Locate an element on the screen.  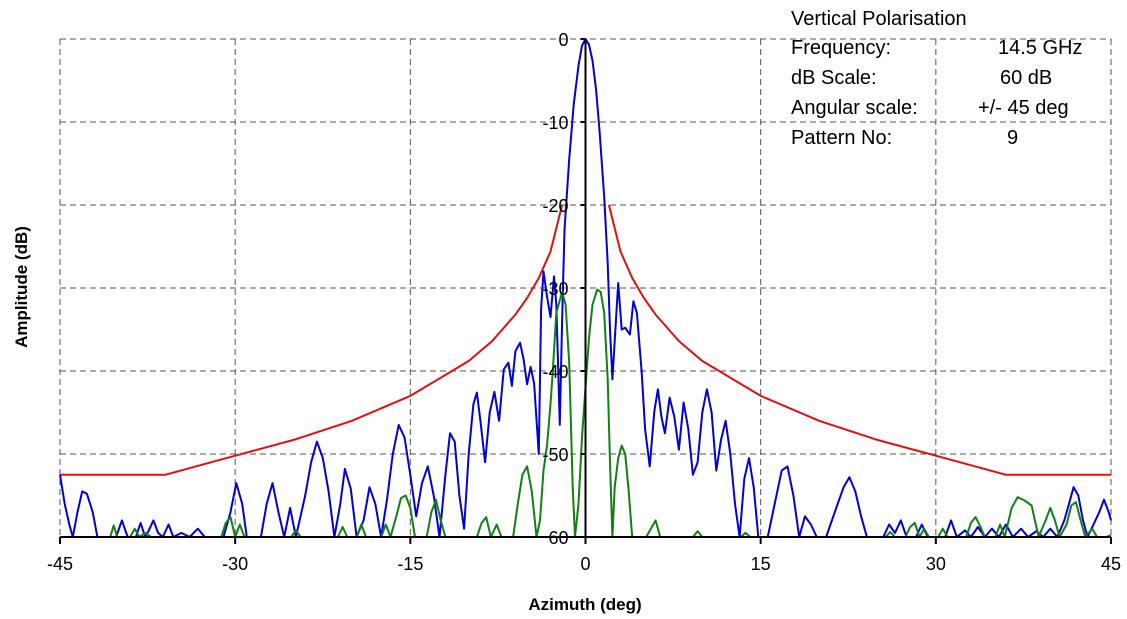
y-tick-label: 0 is located at coordinates (563, 40).